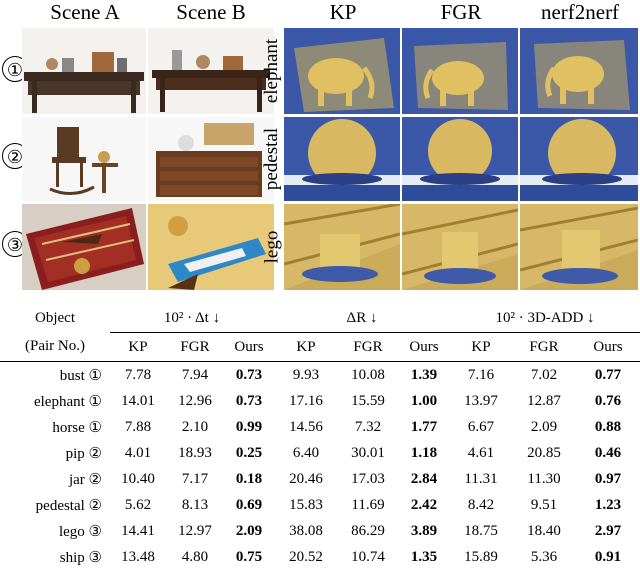 Image resolution: width=640 pixels, height=570 pixels. Describe the element at coordinates (481, 479) in the screenshot. I see `table-cell: 11.31` at that location.